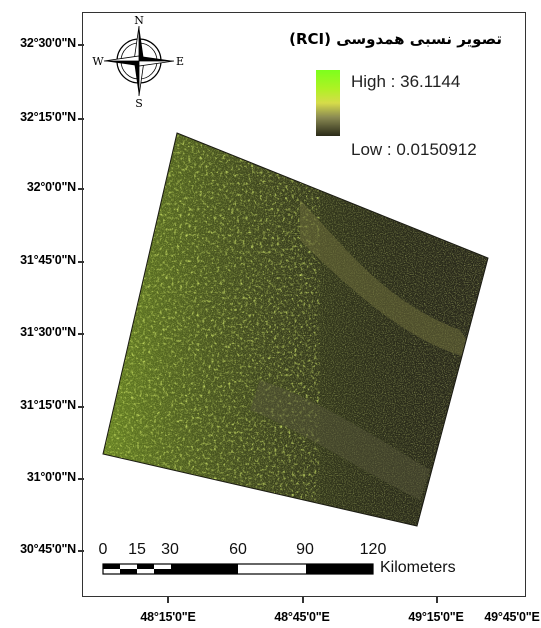  Describe the element at coordinates (137, 549) in the screenshot. I see `scale-tick-label: 15` at that location.